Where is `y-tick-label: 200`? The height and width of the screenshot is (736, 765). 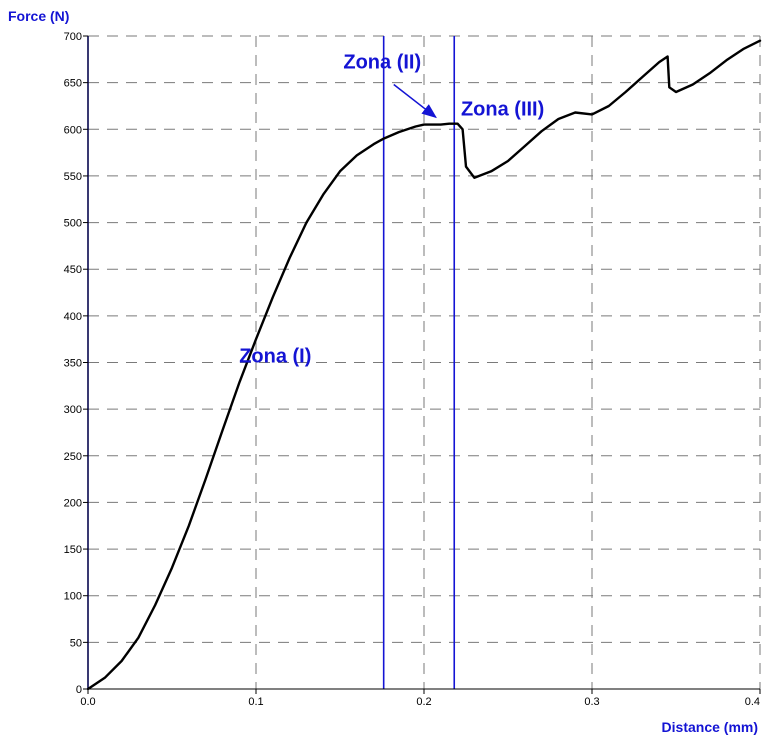
y-tick-label: 200 is located at coordinates (73, 503).